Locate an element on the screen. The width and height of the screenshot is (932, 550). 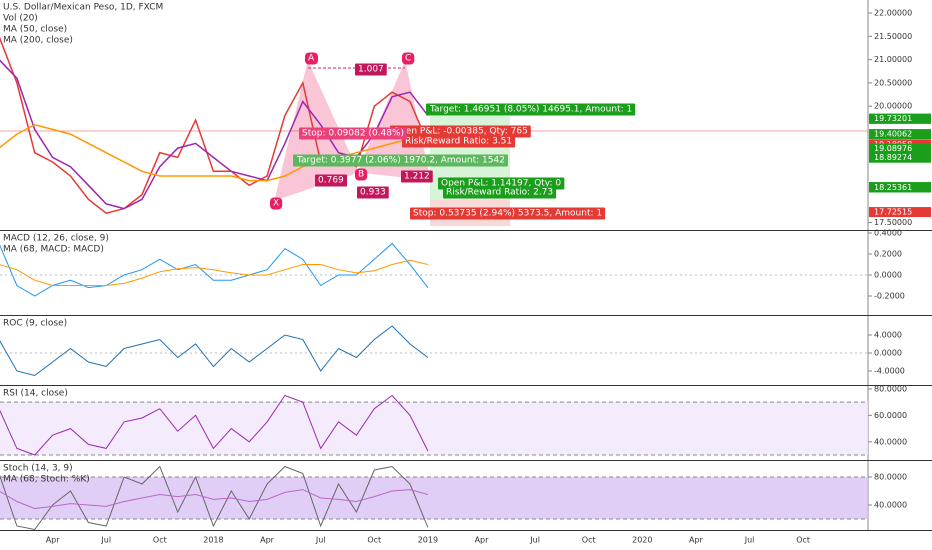
legend-label: MA (200, close) is located at coordinates (38, 41).